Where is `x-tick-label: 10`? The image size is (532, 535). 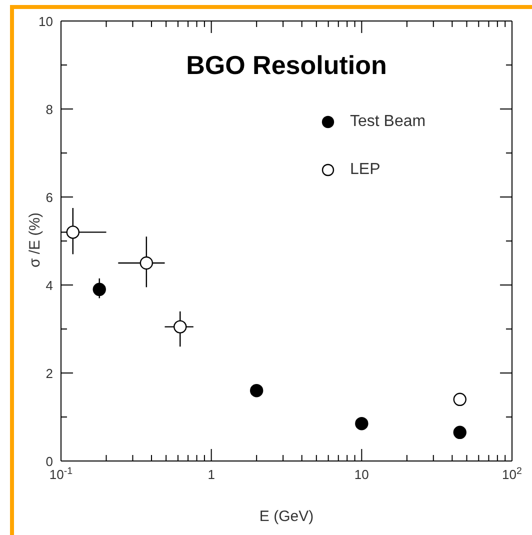
x-tick-label: 10 is located at coordinates (361, 474).